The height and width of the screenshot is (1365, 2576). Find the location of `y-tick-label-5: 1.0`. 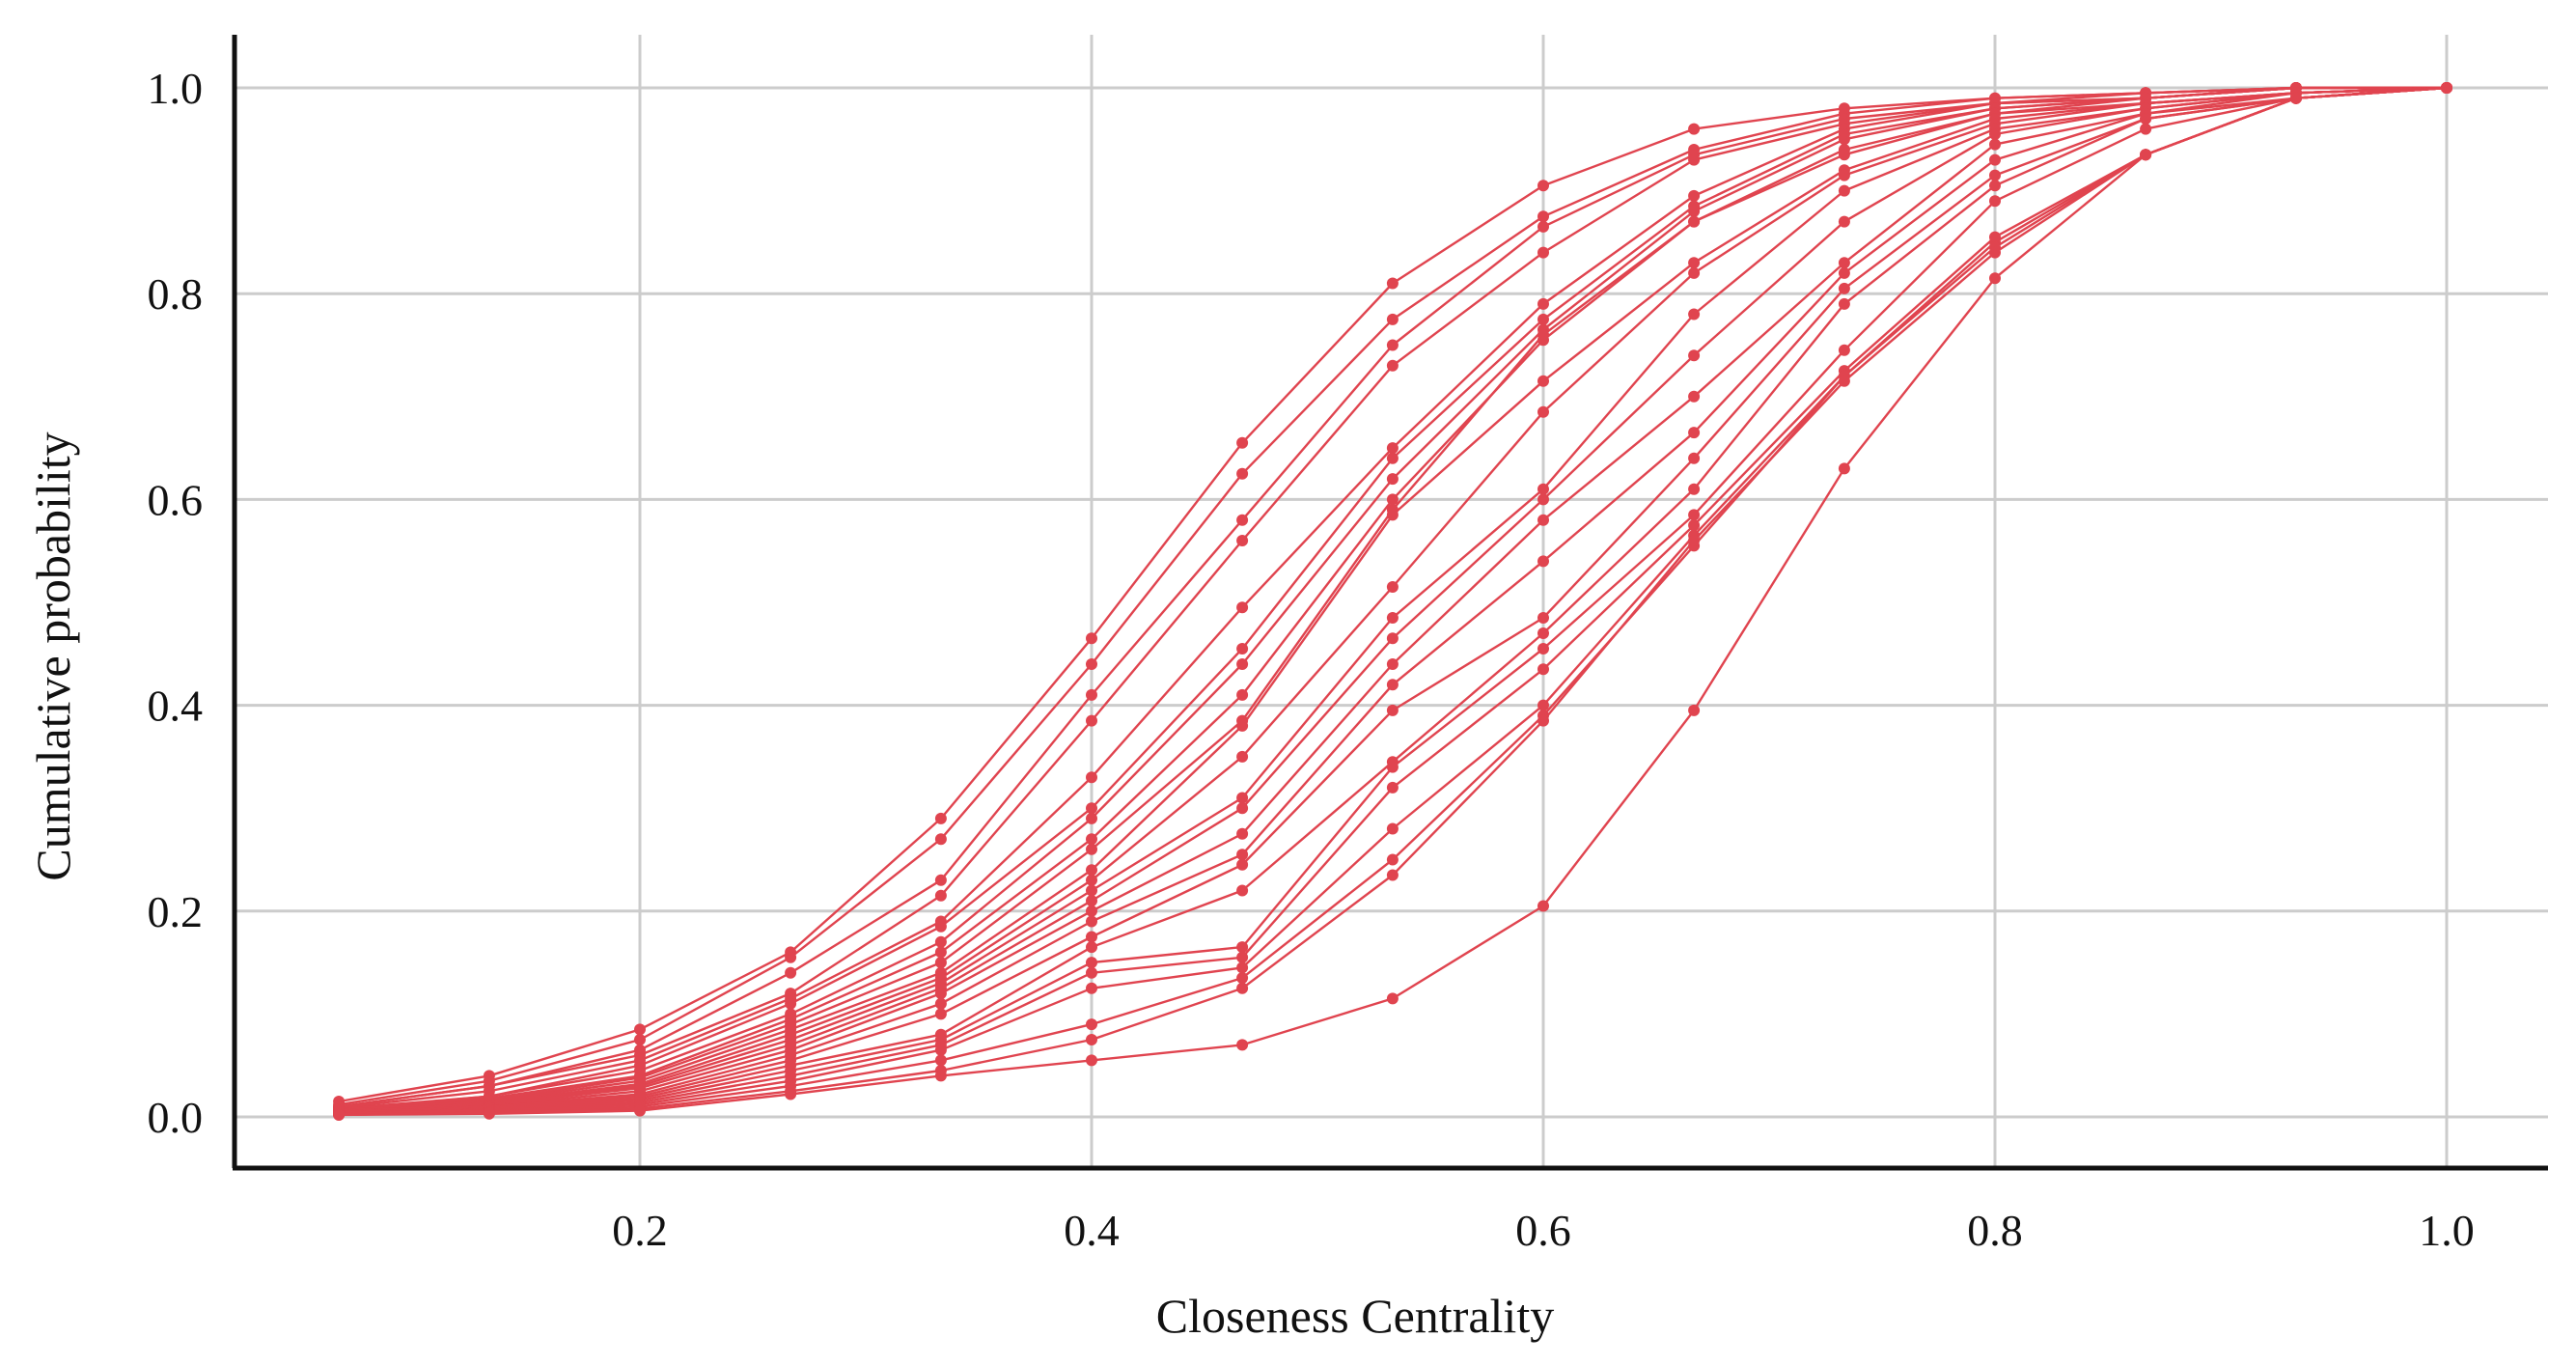

y-tick-label-5: 1.0 is located at coordinates (176, 89).